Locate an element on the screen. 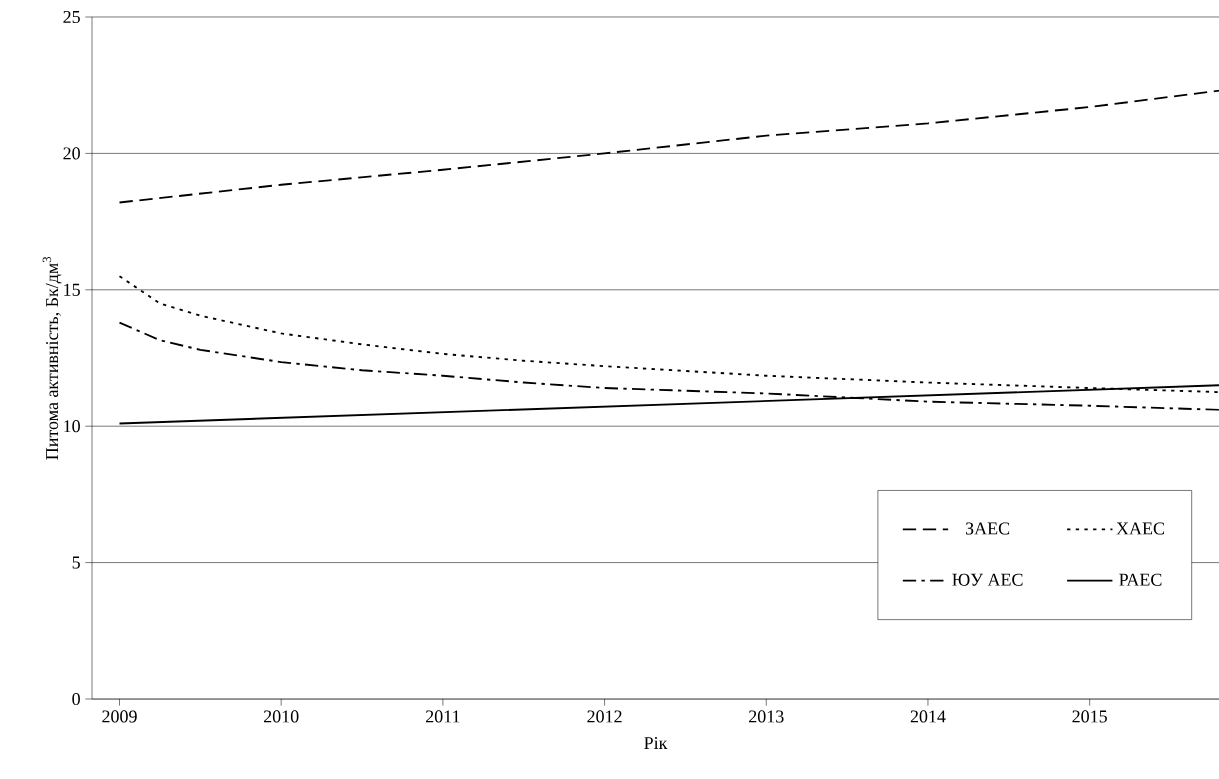 The height and width of the screenshot is (779, 1219). x-tick-label: 2012 is located at coordinates (604, 716).